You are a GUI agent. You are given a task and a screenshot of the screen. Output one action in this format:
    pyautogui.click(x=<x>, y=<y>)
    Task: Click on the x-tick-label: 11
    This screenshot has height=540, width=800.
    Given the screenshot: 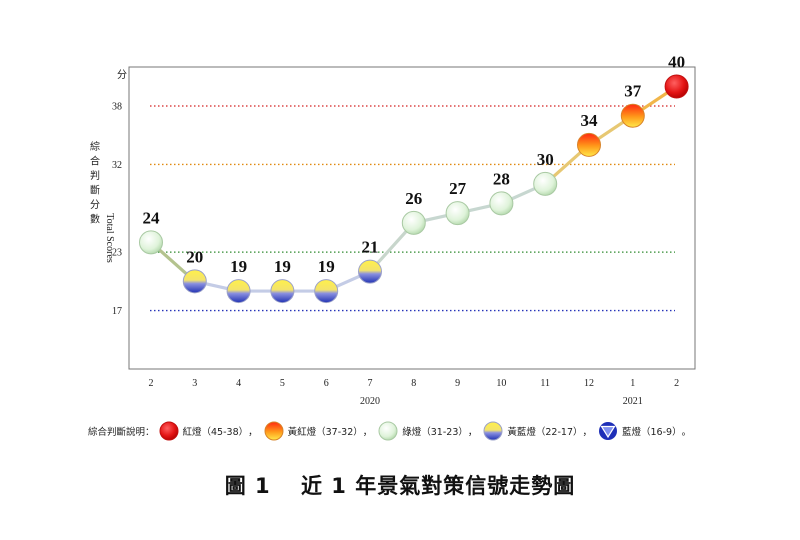 What is the action you would take?
    pyautogui.click(x=545, y=383)
    